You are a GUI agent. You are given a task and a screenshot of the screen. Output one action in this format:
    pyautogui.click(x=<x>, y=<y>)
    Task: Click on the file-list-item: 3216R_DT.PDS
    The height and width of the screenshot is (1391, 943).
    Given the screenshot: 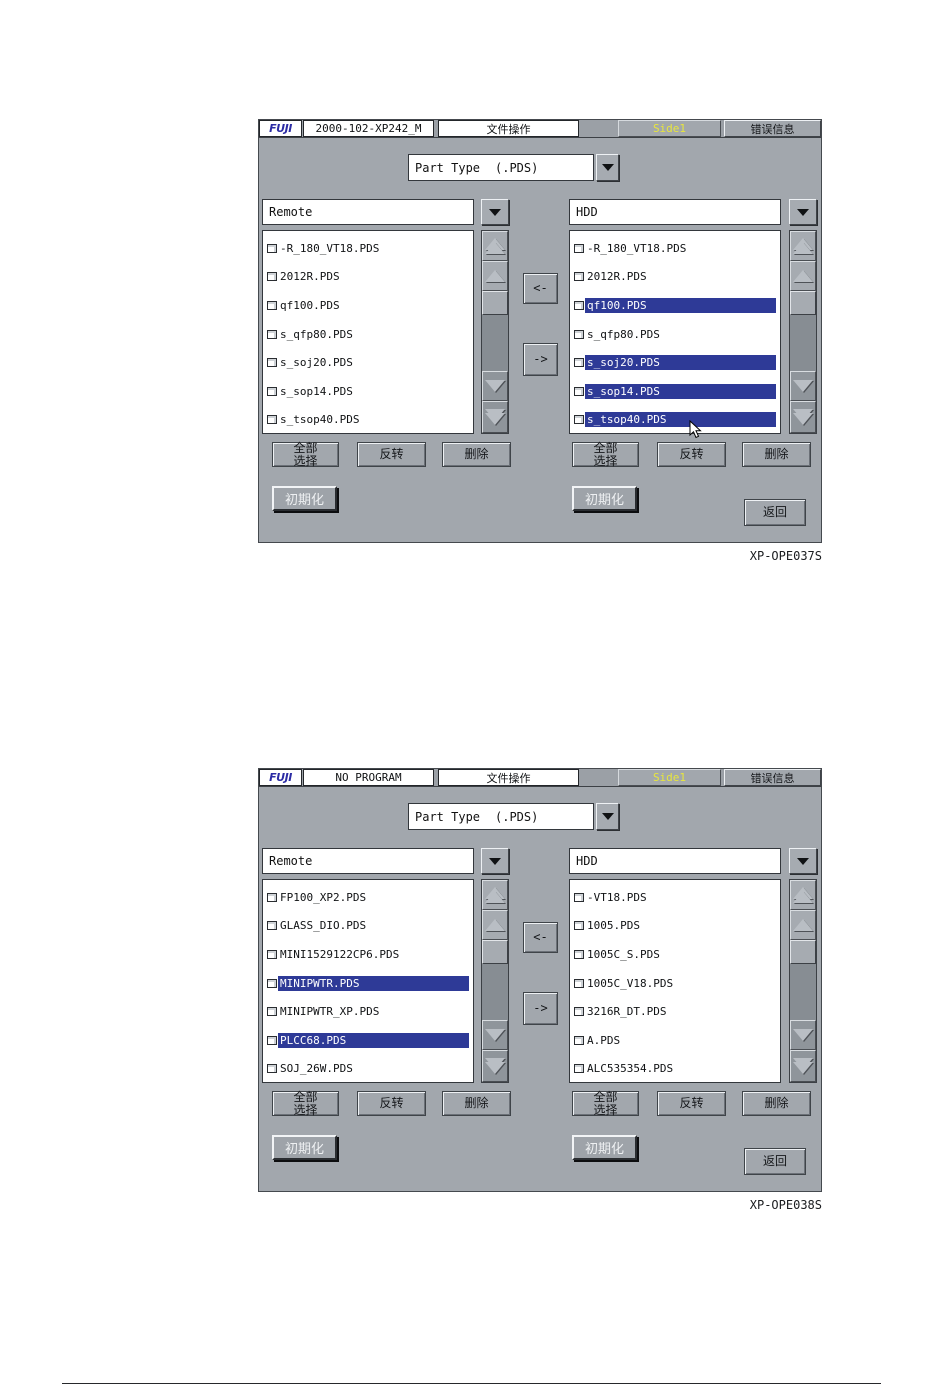 What is the action you would take?
    pyautogui.click(x=675, y=1011)
    